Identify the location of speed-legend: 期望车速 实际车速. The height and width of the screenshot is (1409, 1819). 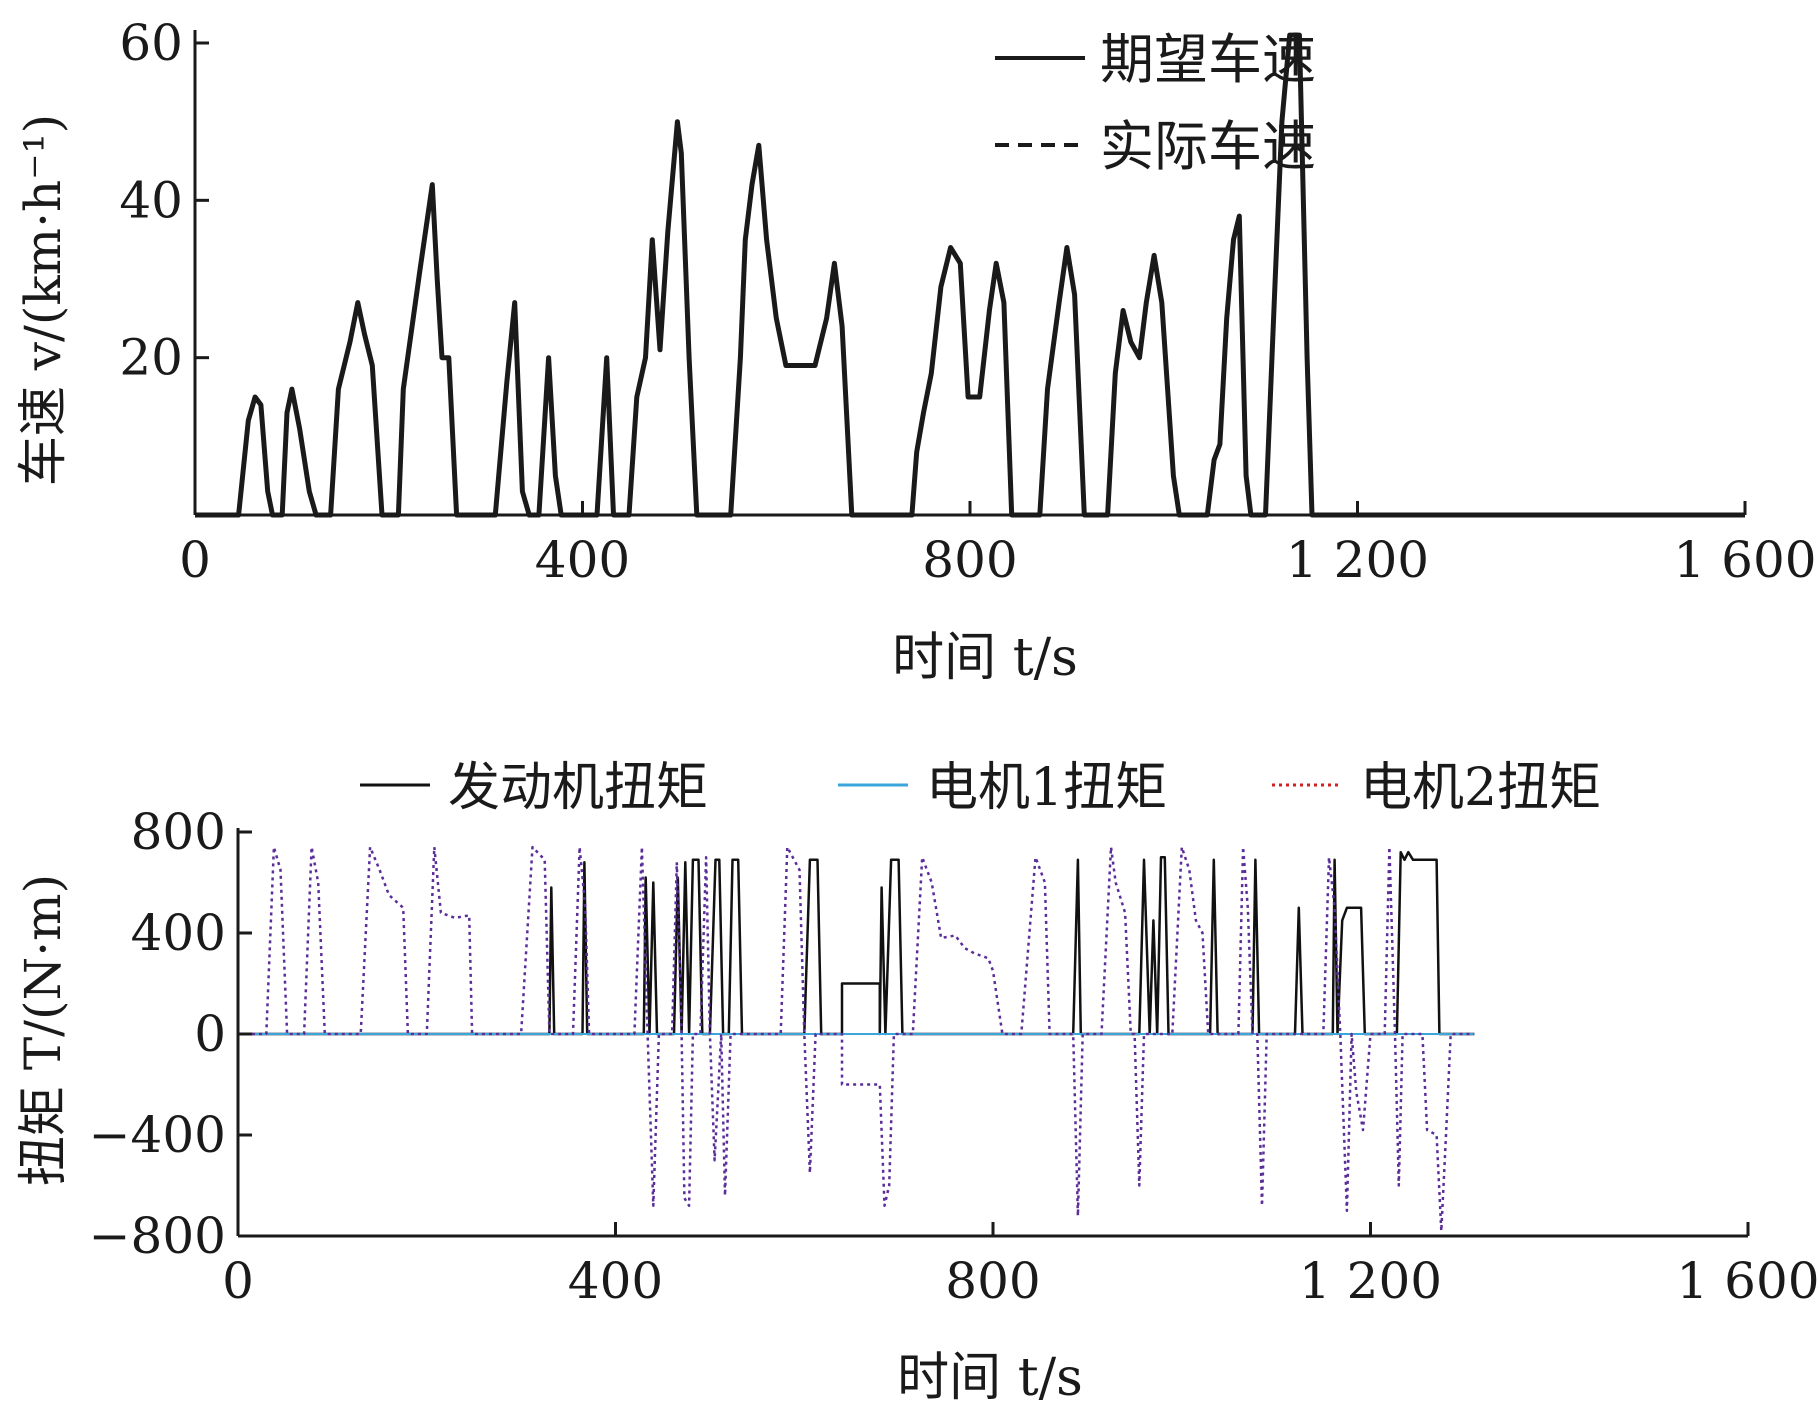
(1155, 103).